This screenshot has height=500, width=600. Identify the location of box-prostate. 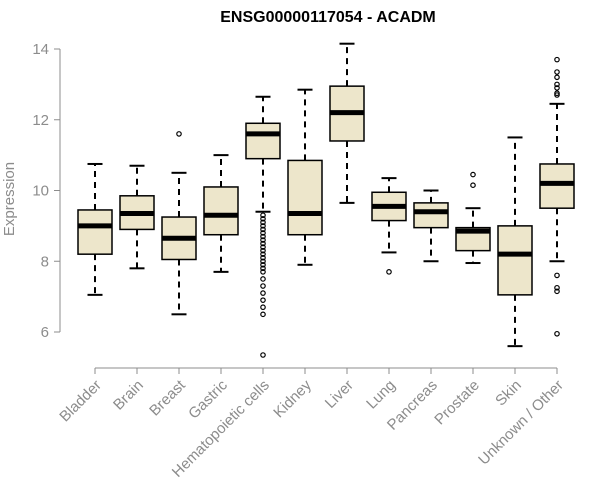
(473, 218).